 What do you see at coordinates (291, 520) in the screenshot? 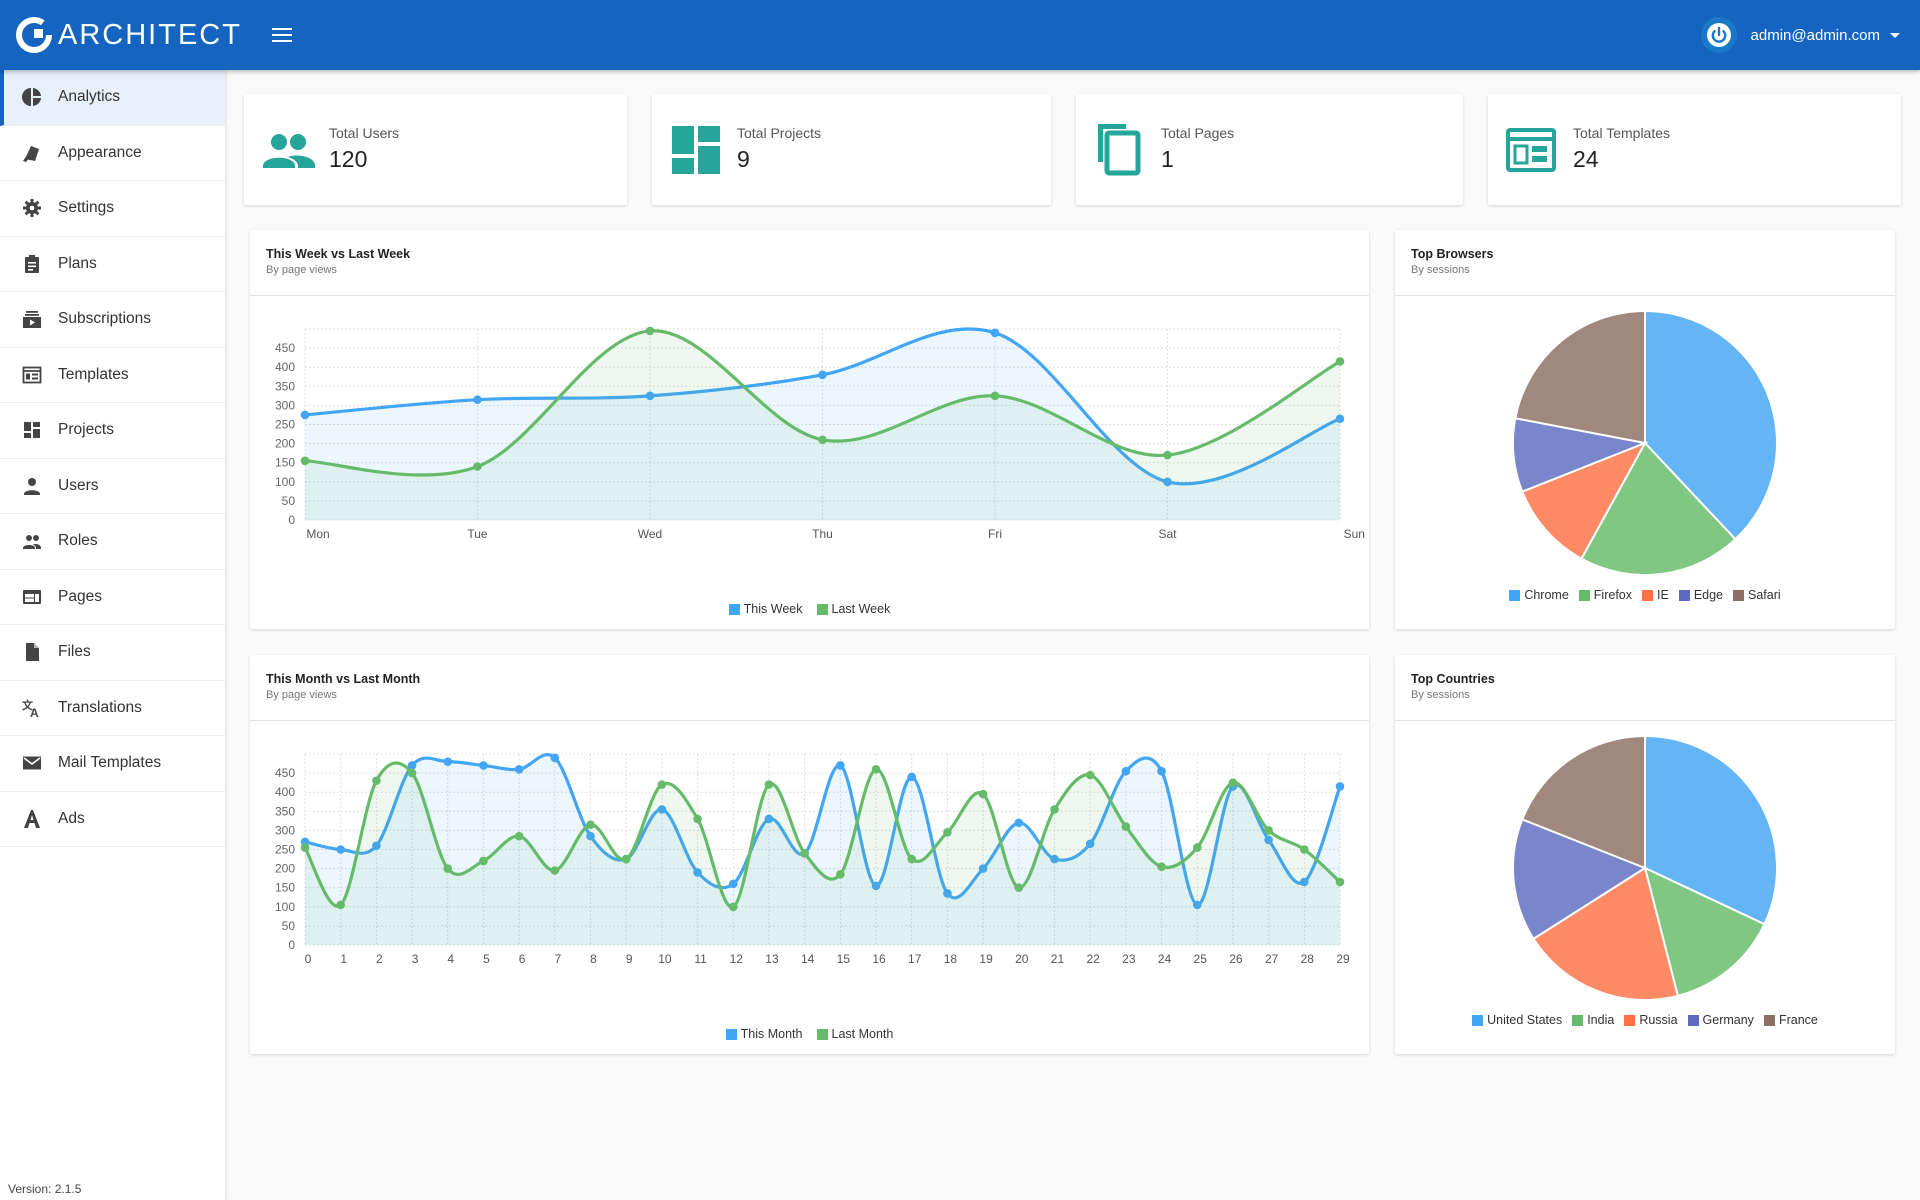
I see `y-tick-label: 0` at bounding box center [291, 520].